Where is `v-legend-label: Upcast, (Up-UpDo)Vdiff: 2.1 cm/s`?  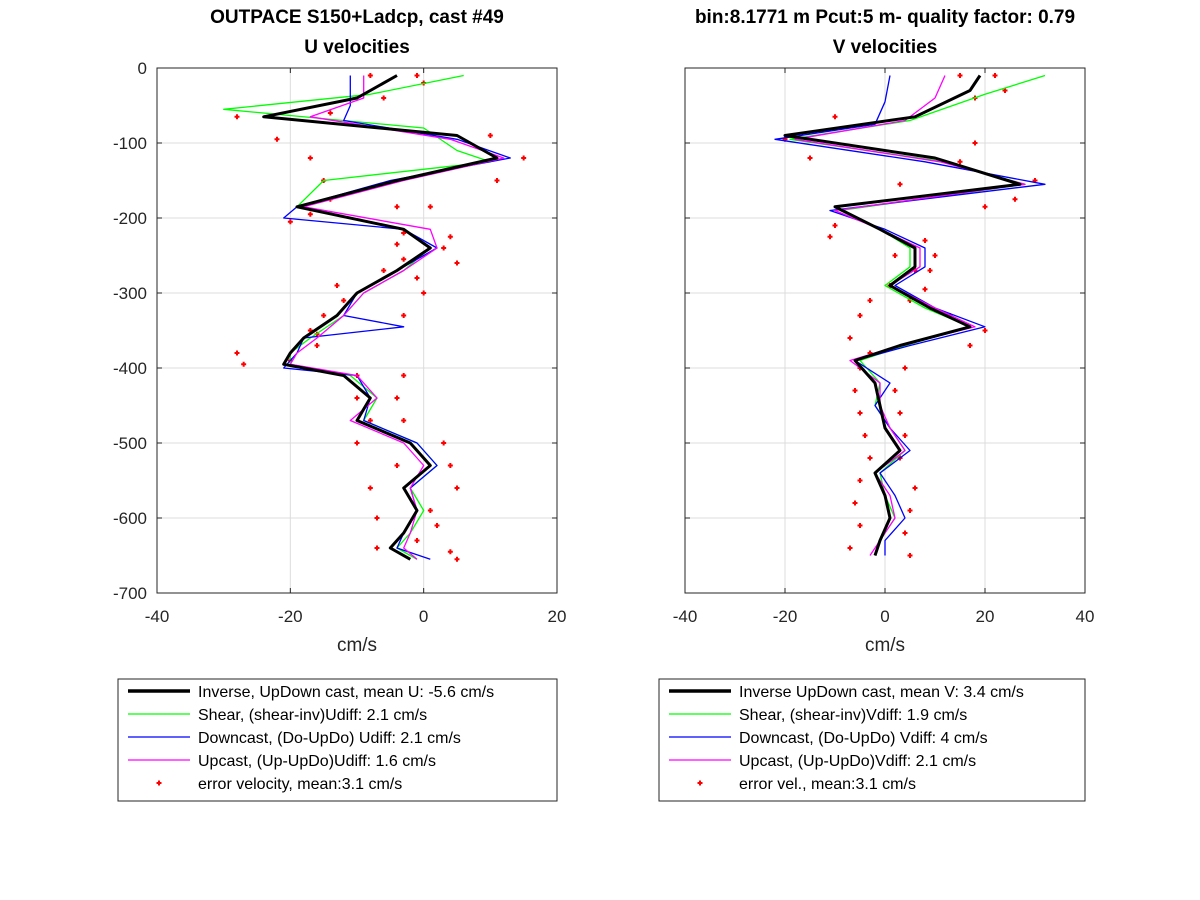
v-legend-label: Upcast, (Up-UpDo)Vdiff: 2.1 cm/s is located at coordinates (857, 761).